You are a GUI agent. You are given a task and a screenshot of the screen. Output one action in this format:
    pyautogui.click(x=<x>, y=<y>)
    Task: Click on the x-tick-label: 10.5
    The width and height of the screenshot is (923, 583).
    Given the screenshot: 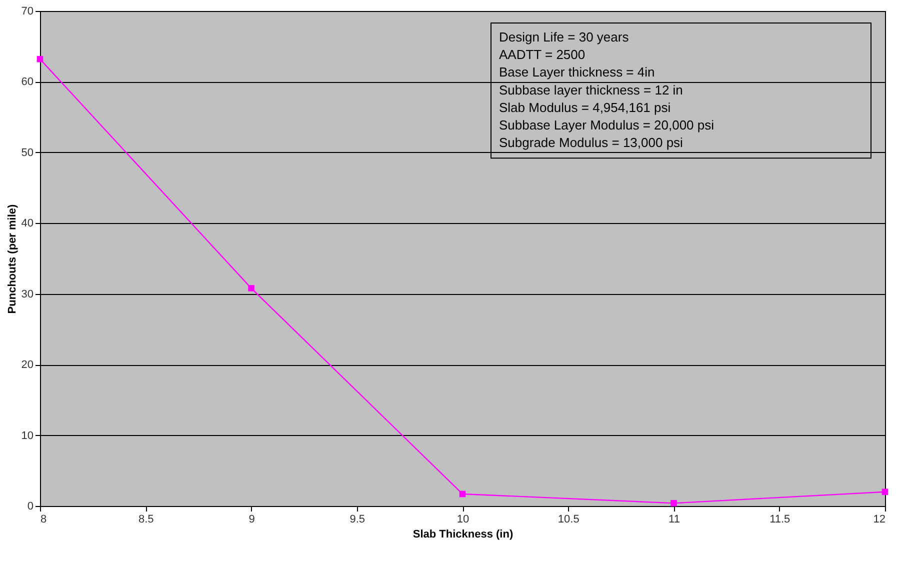 What is the action you would take?
    pyautogui.click(x=569, y=520)
    